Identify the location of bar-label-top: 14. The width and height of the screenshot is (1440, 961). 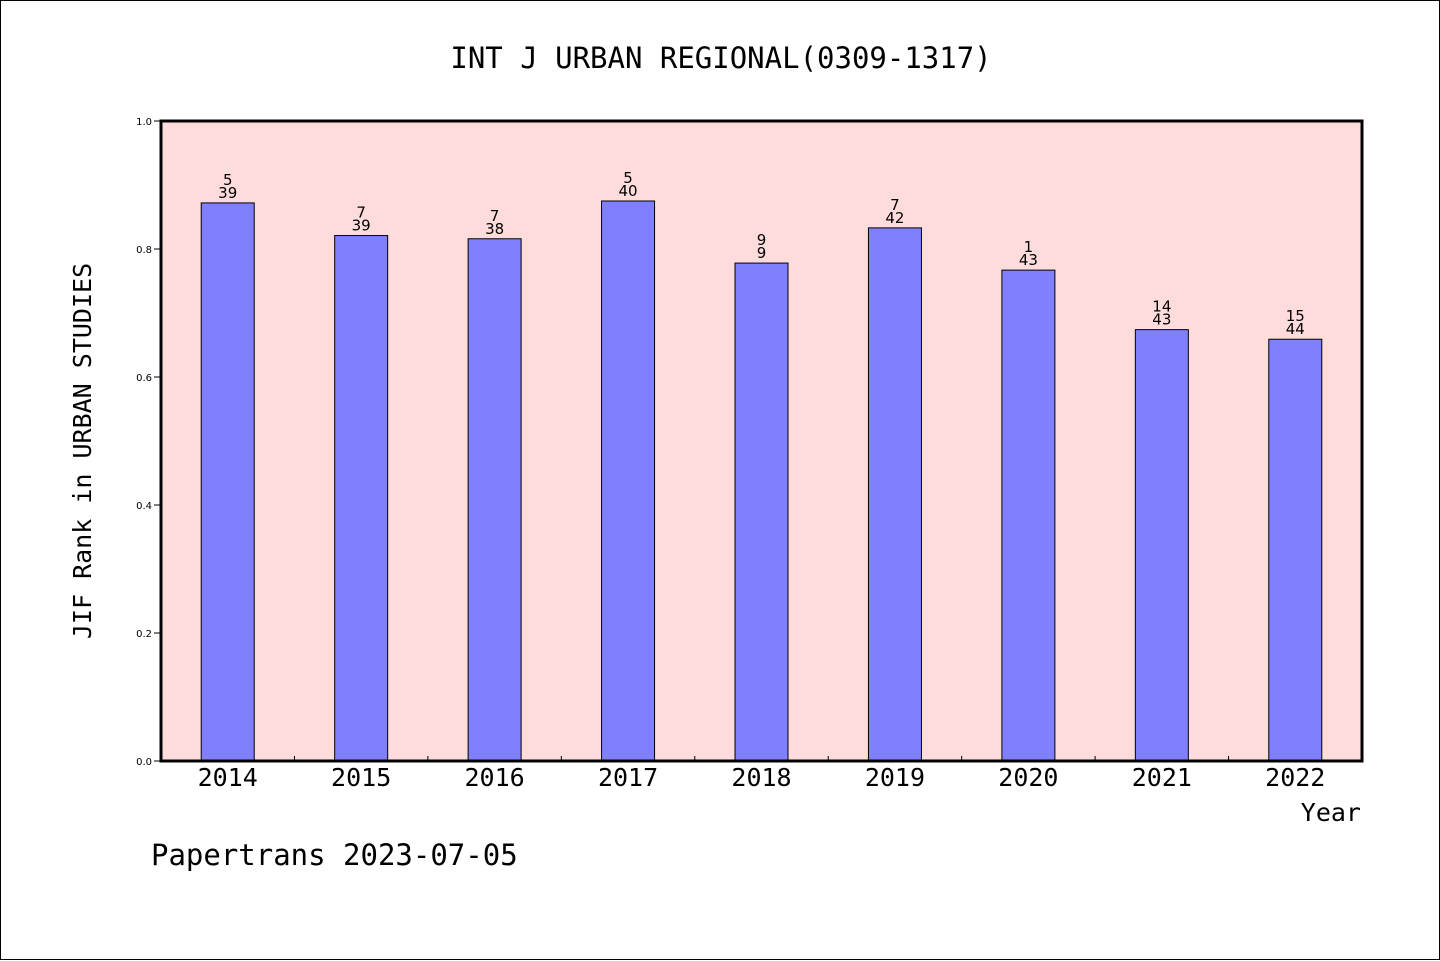
(1161, 307).